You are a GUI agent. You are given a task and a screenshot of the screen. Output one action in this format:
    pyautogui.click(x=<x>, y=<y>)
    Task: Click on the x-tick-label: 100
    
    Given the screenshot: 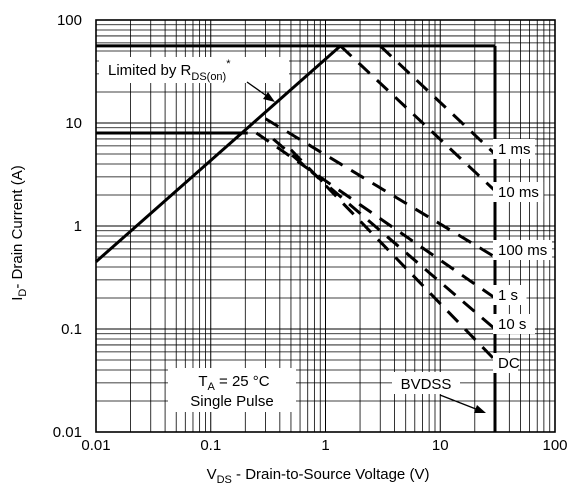 What is the action you would take?
    pyautogui.click(x=554, y=445)
    